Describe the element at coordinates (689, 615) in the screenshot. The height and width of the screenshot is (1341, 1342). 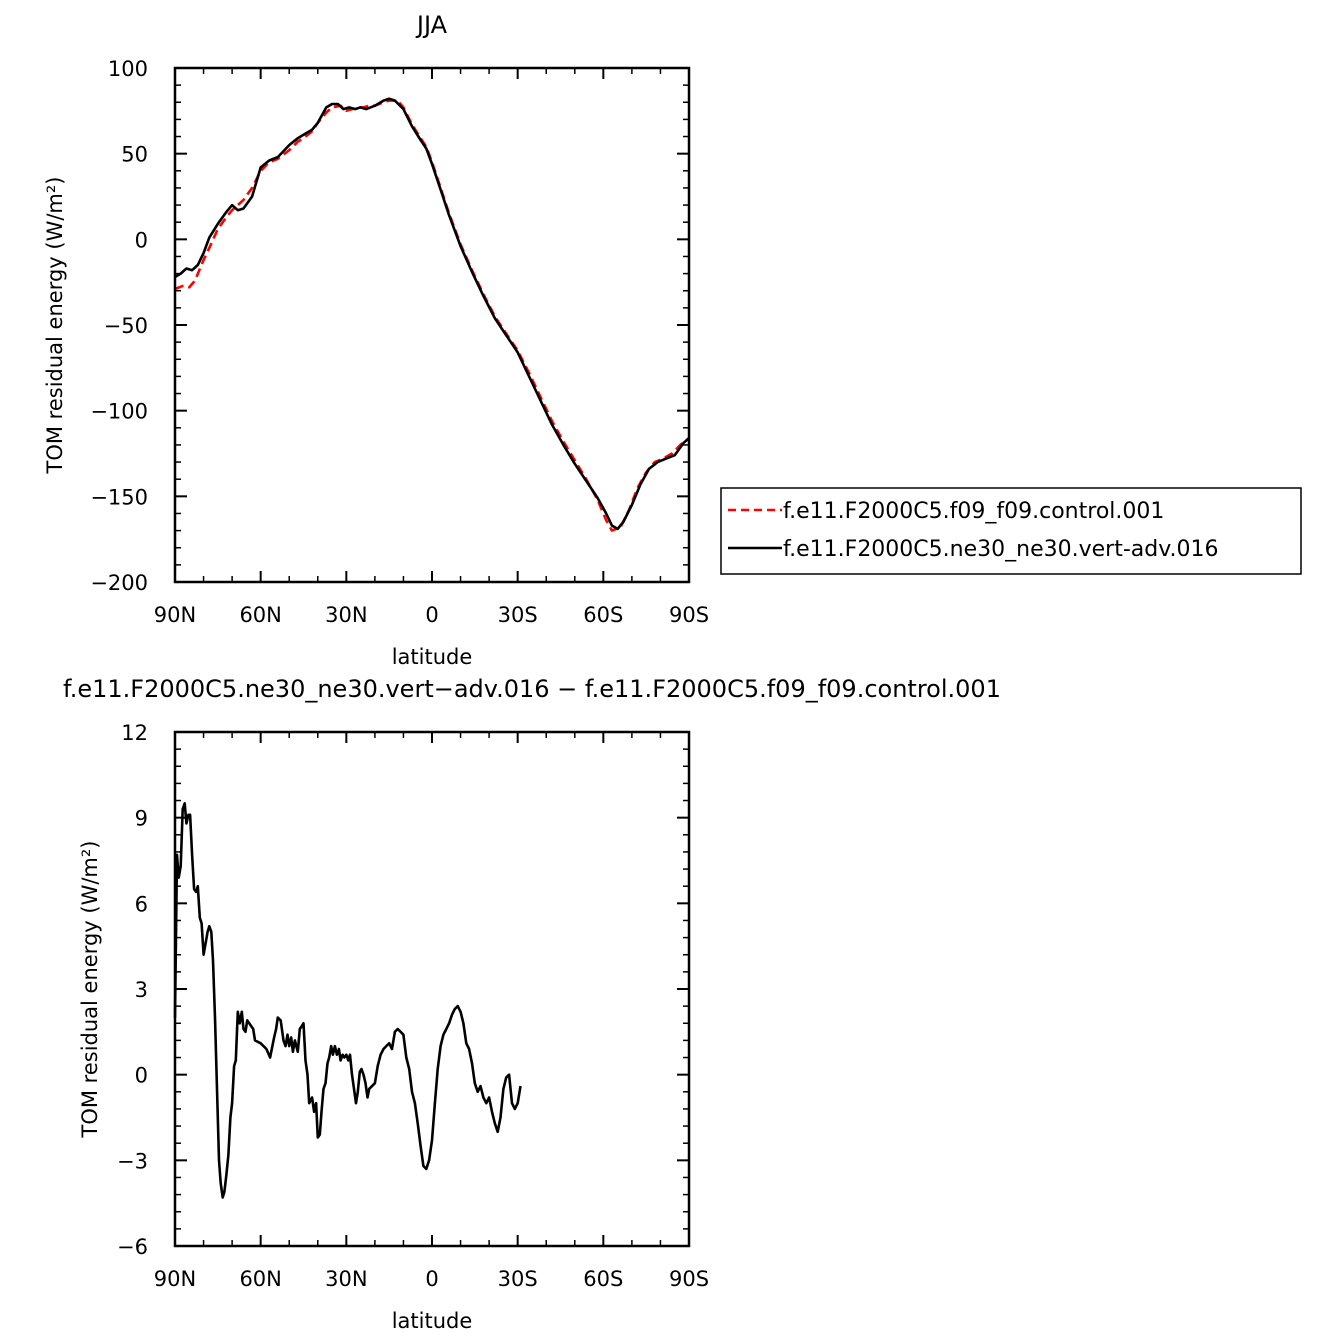
I see `x-tick-label-0-6: 90S` at that location.